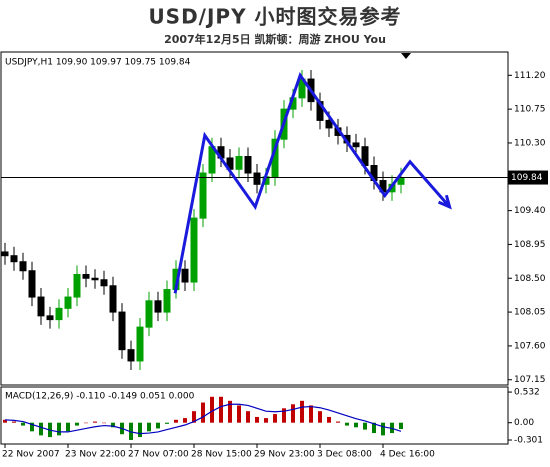 This screenshot has width=550, height=467. What do you see at coordinates (530, 279) in the screenshot?
I see `y-tick-label: 108.50` at bounding box center [530, 279].